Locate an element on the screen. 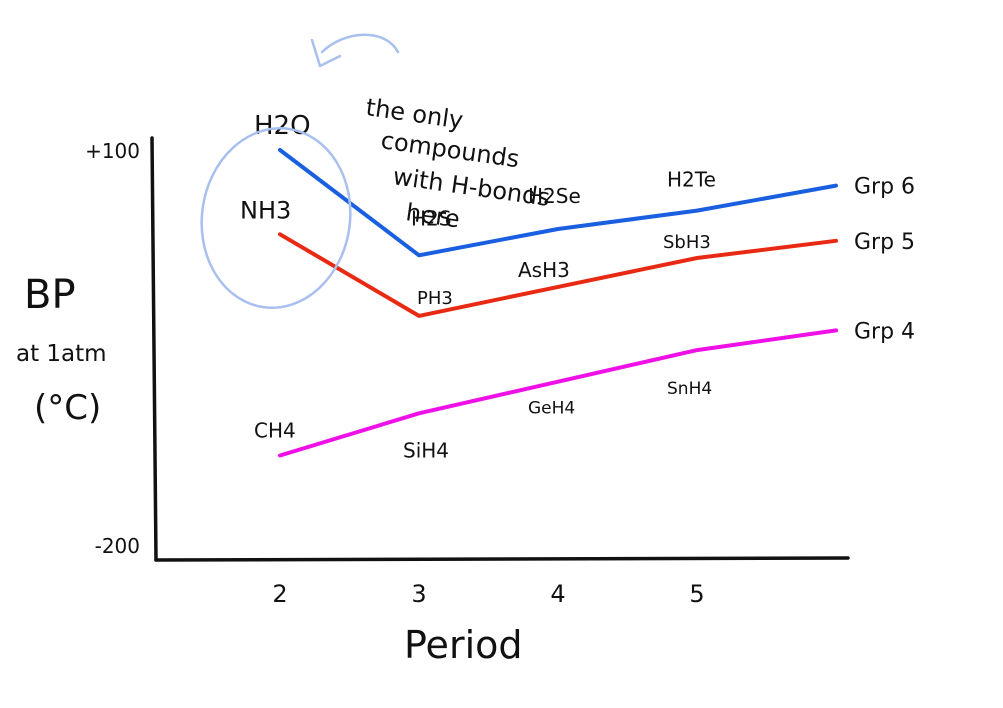  point-label: SiH4 is located at coordinates (426, 450).